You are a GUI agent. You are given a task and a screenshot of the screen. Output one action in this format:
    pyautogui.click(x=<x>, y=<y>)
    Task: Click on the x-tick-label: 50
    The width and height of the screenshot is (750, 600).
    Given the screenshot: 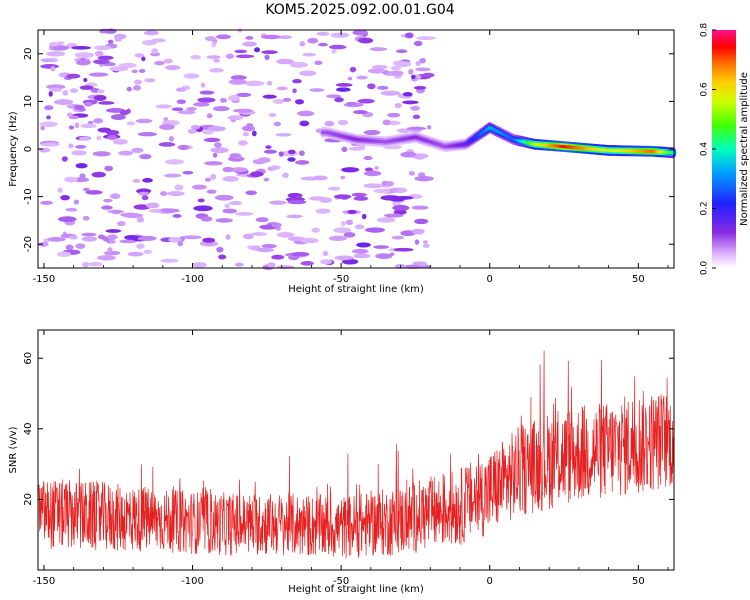 What is the action you would take?
    pyautogui.click(x=638, y=279)
    